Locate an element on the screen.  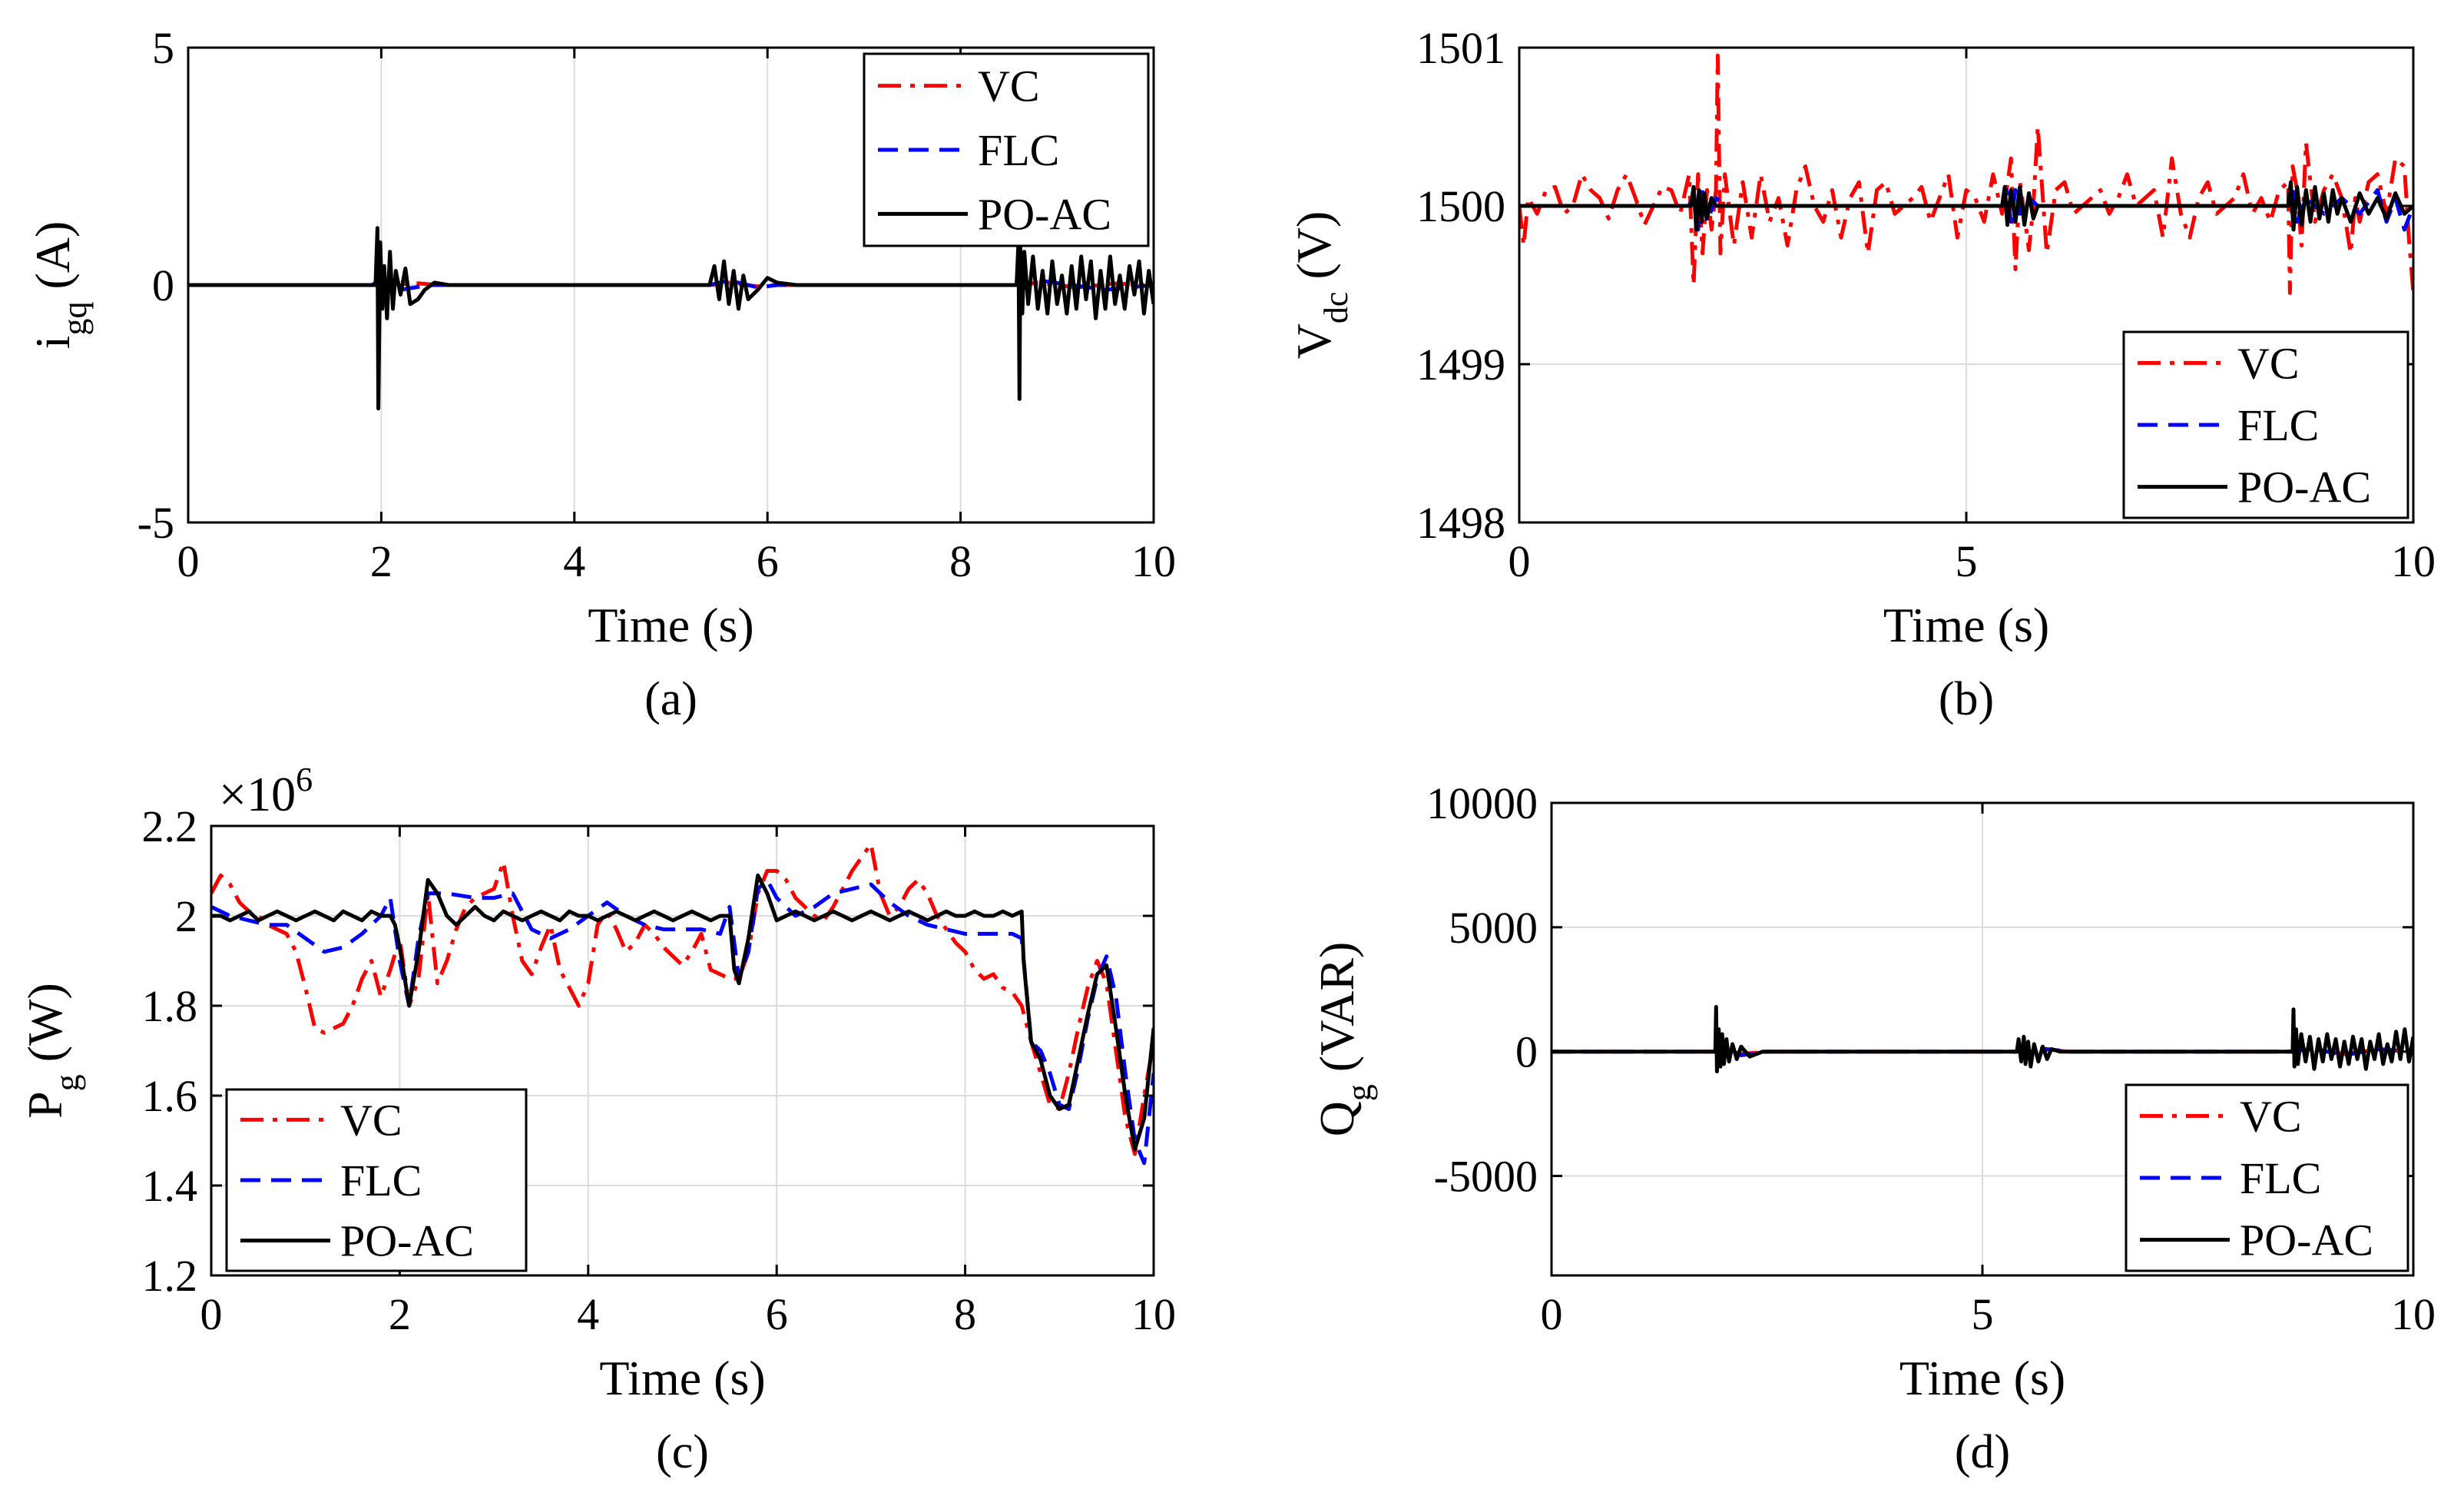
y-label-subscript: dc is located at coordinates (1336, 308).